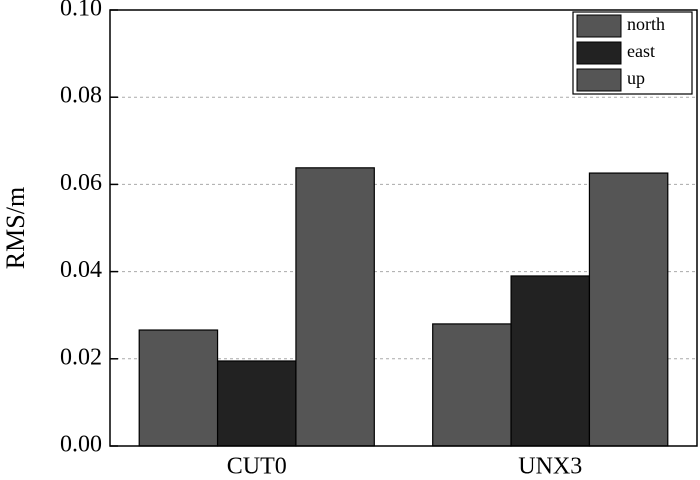 Image resolution: width=700 pixels, height=480 pixels. What do you see at coordinates (646, 24) in the screenshot?
I see `legend-label: north` at bounding box center [646, 24].